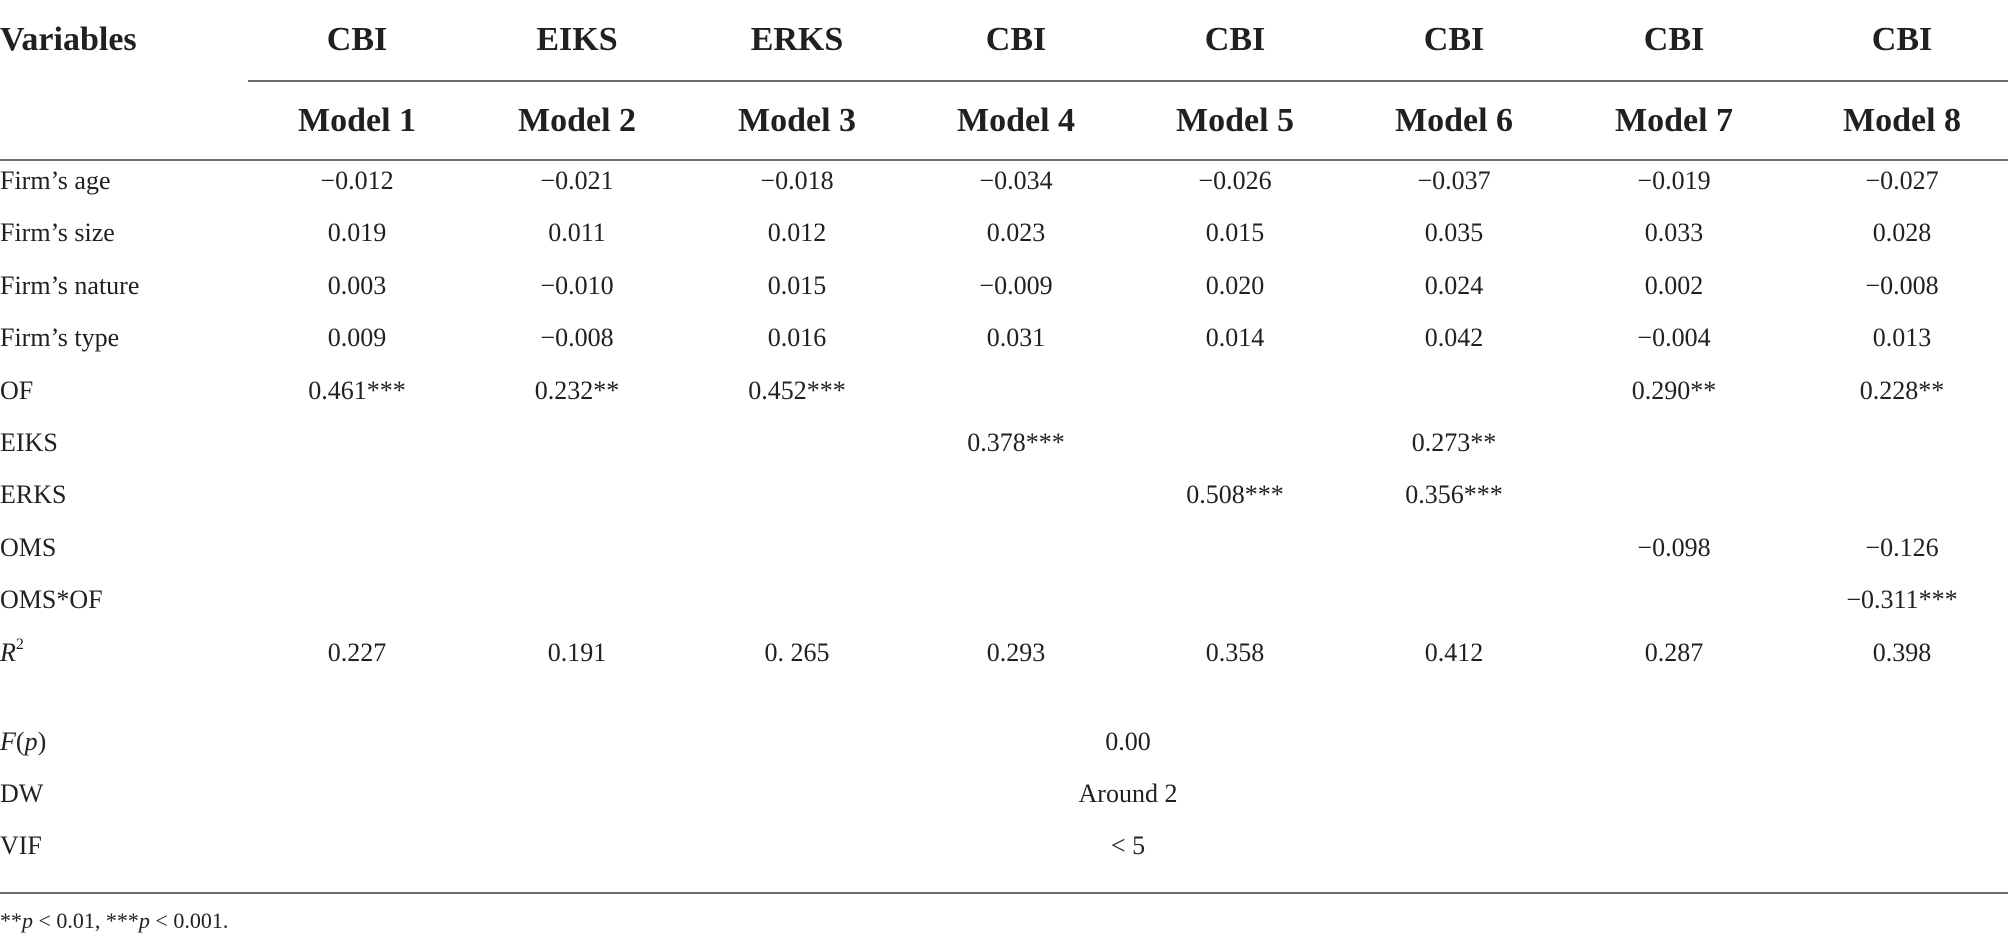 This screenshot has height=948, width=2008. I want to click on table-cell: 0.023, so click(1016, 233).